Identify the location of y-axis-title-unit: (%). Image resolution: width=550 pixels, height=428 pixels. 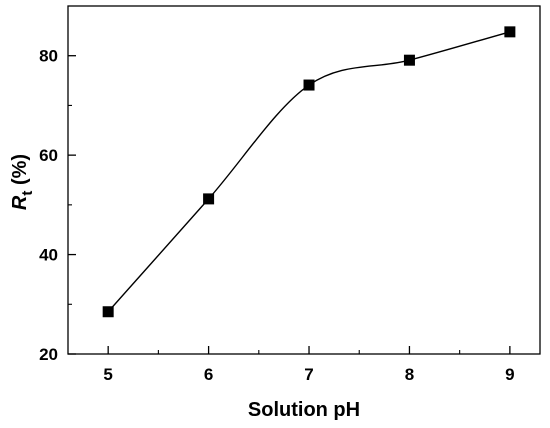
(20, 172).